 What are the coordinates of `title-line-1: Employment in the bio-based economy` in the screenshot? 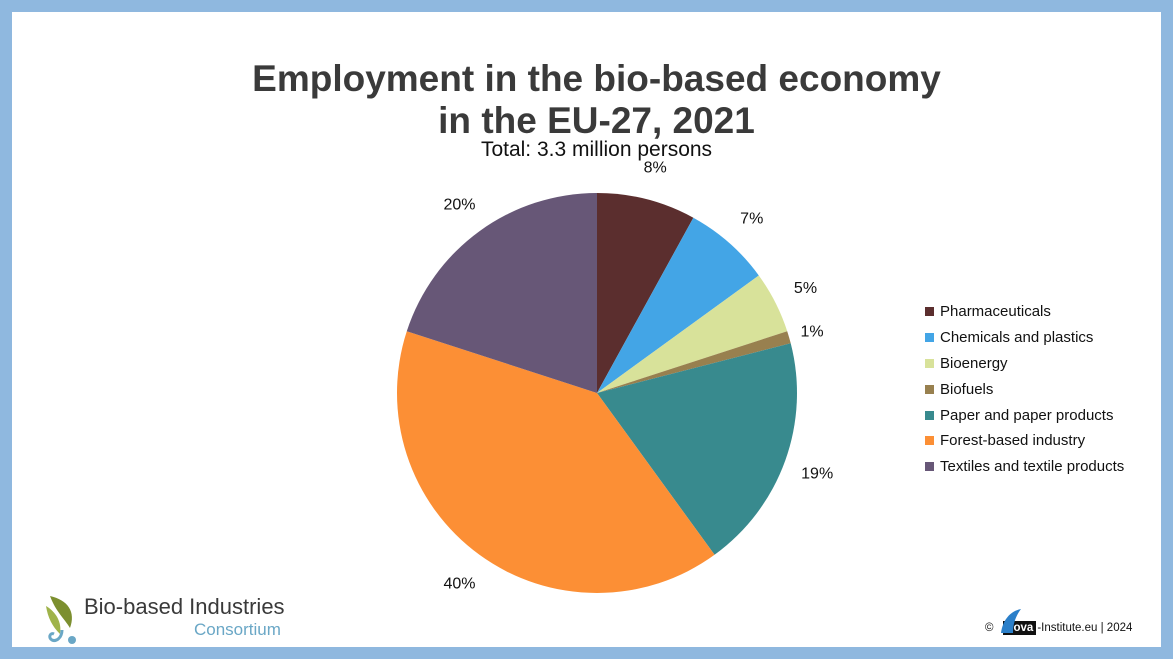 It's located at (596, 78).